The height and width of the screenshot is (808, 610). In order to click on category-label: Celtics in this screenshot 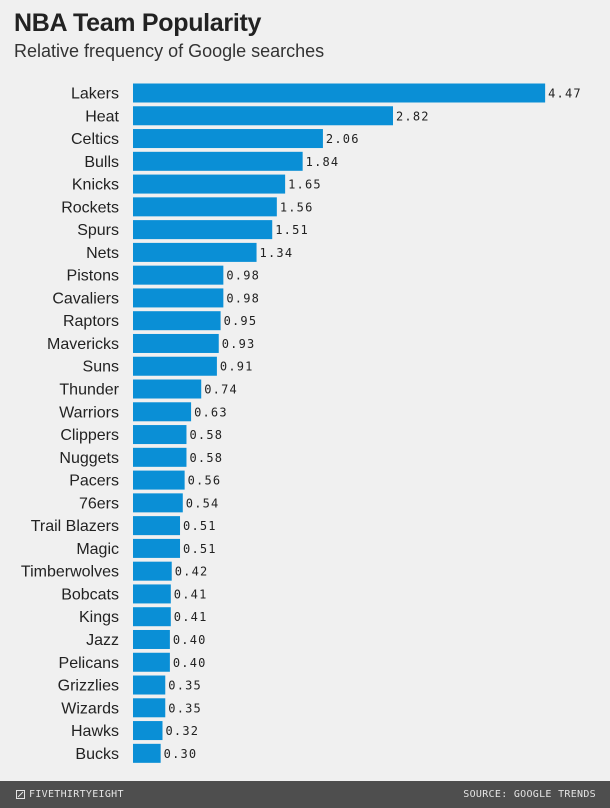, I will do `click(95, 139)`.